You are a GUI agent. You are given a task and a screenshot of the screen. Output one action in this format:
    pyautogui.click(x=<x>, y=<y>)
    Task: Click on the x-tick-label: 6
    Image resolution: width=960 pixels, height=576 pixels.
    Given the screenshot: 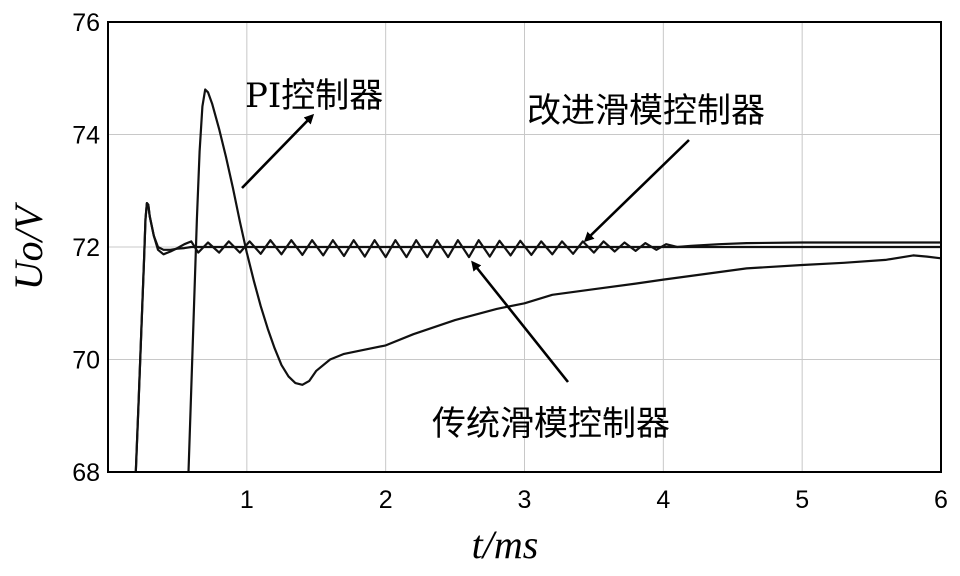 What is the action you would take?
    pyautogui.click(x=941, y=500)
    